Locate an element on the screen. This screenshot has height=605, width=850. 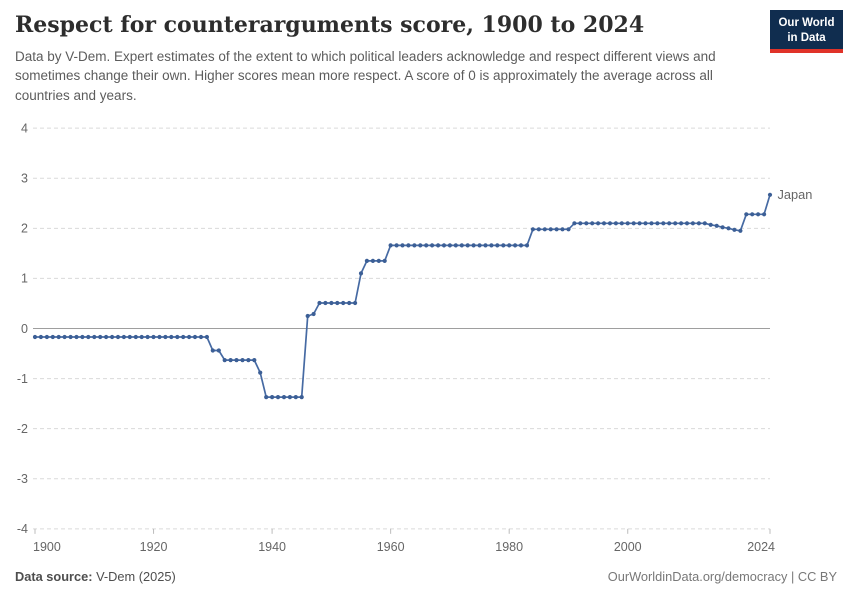
entity-label-japan: Japan is located at coordinates (795, 194).